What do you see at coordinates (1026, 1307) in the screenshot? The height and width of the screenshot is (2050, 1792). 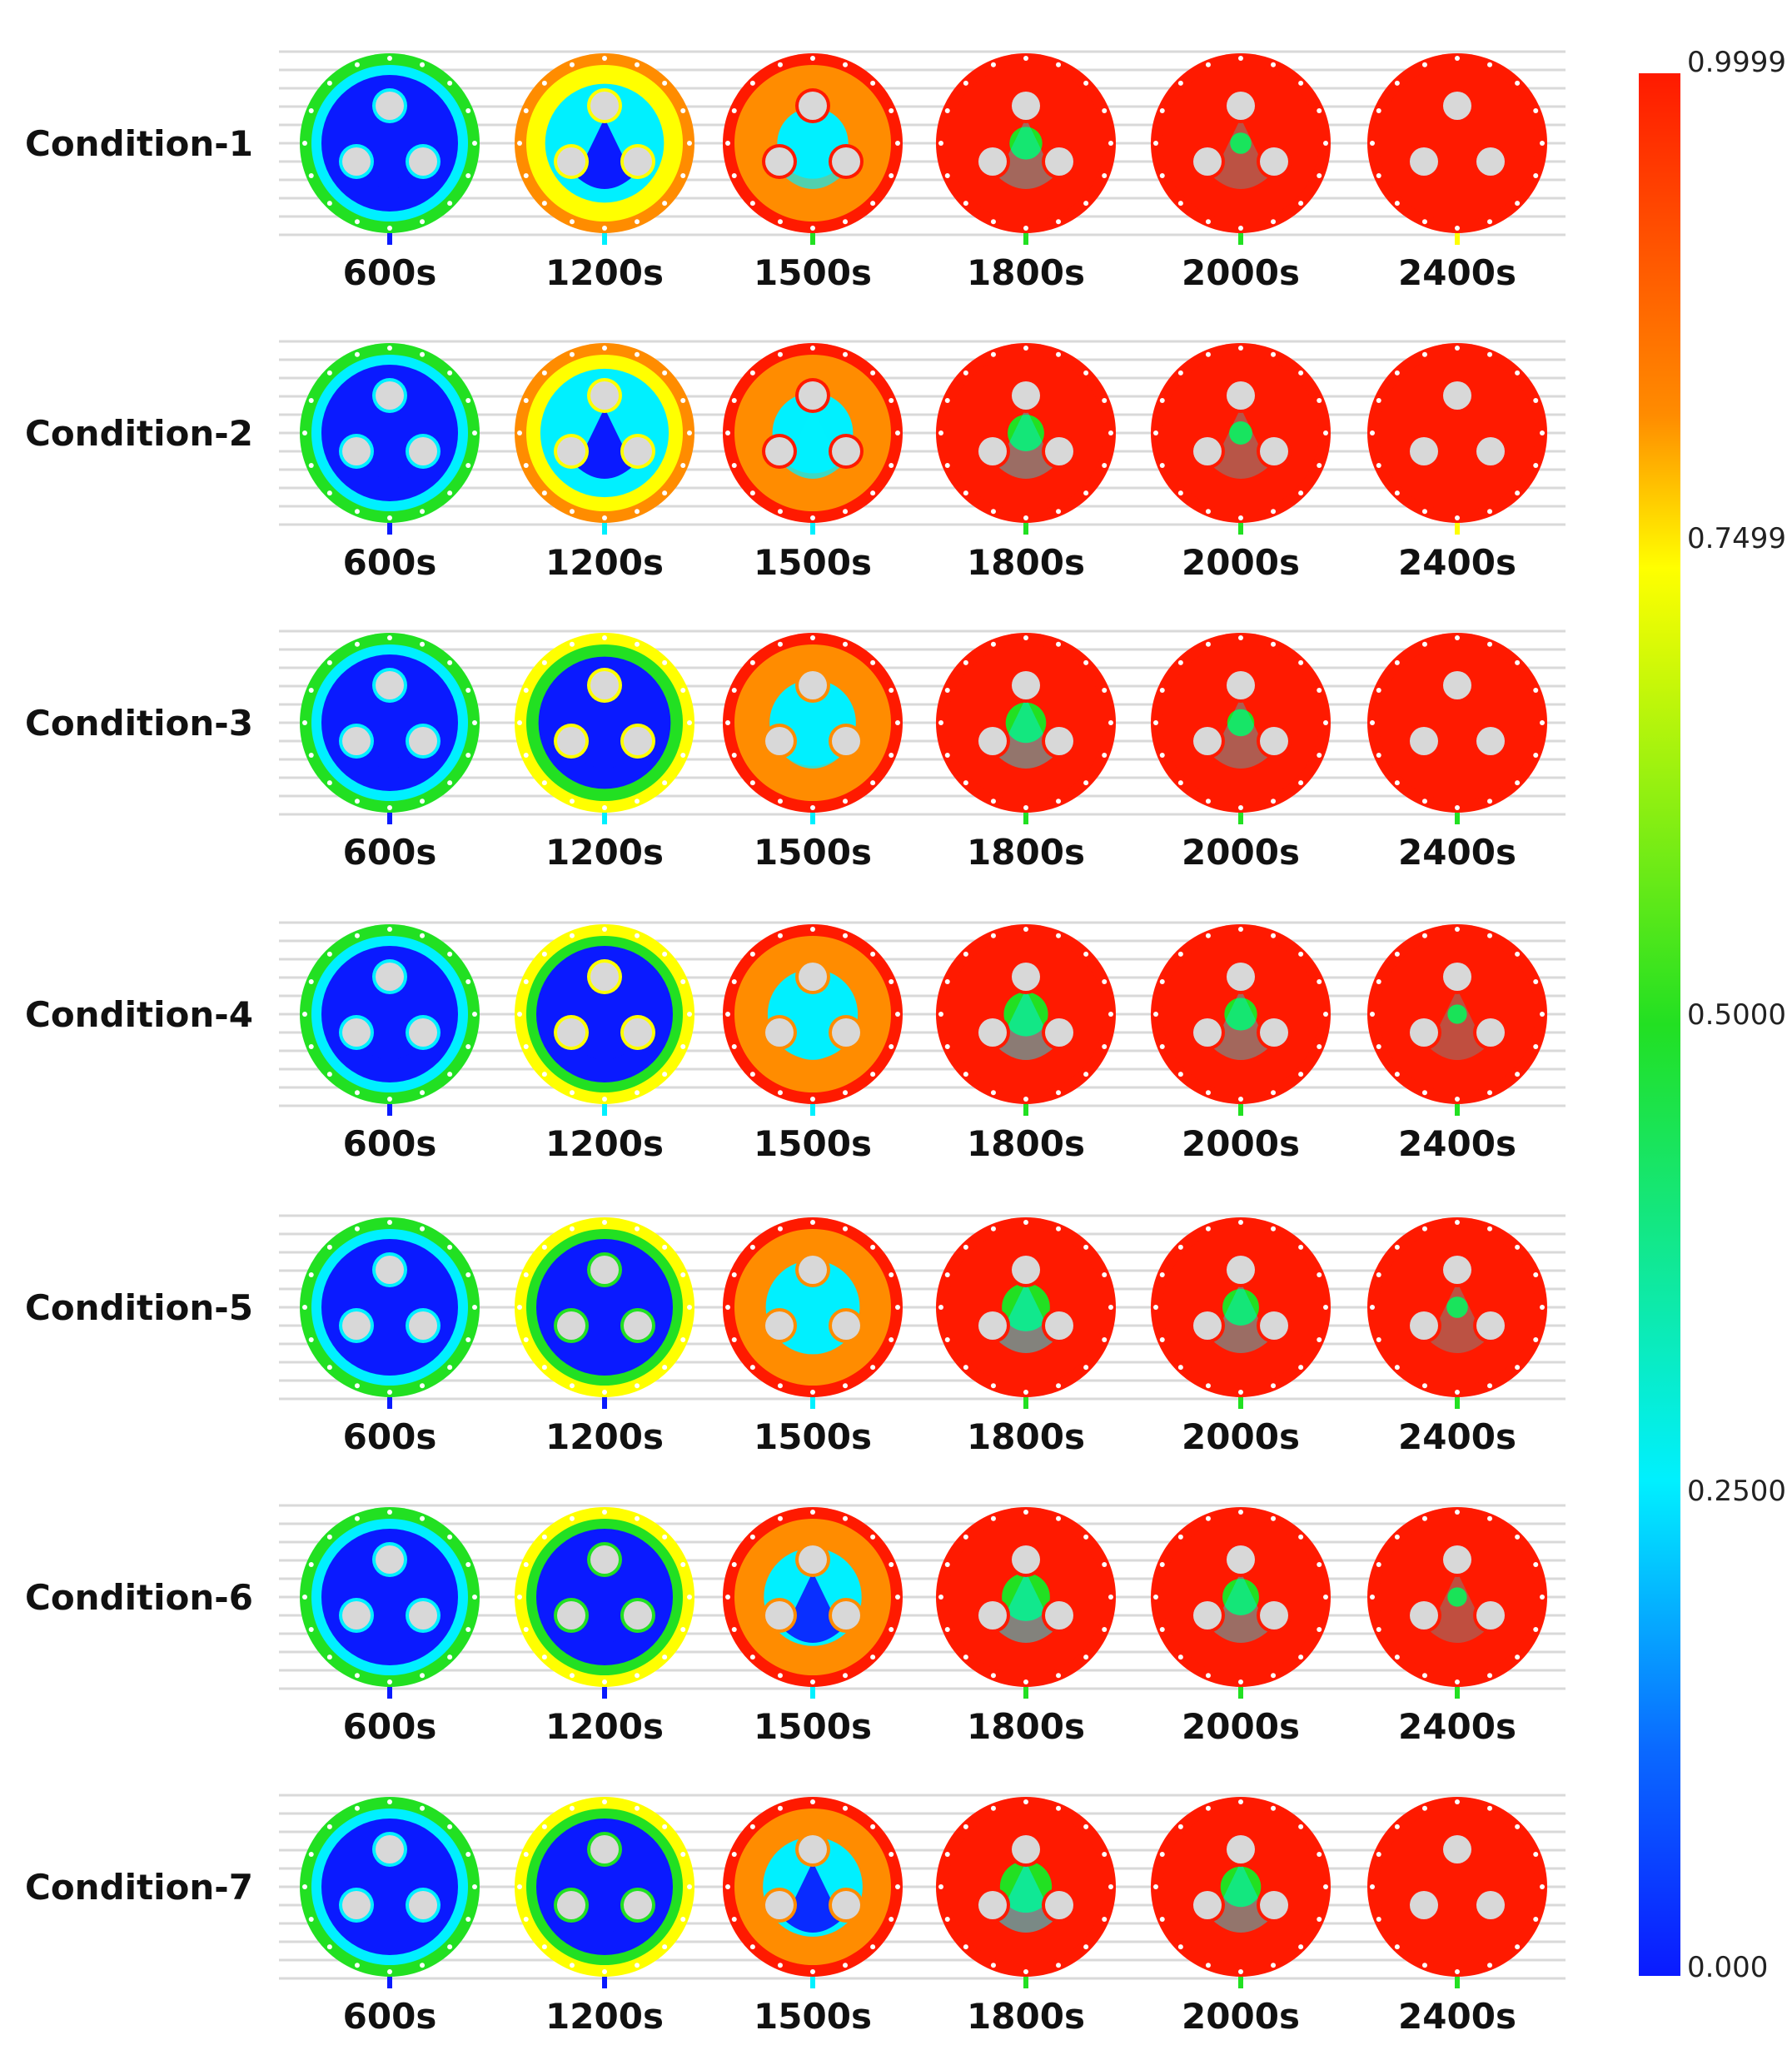 I see `panel-core` at bounding box center [1026, 1307].